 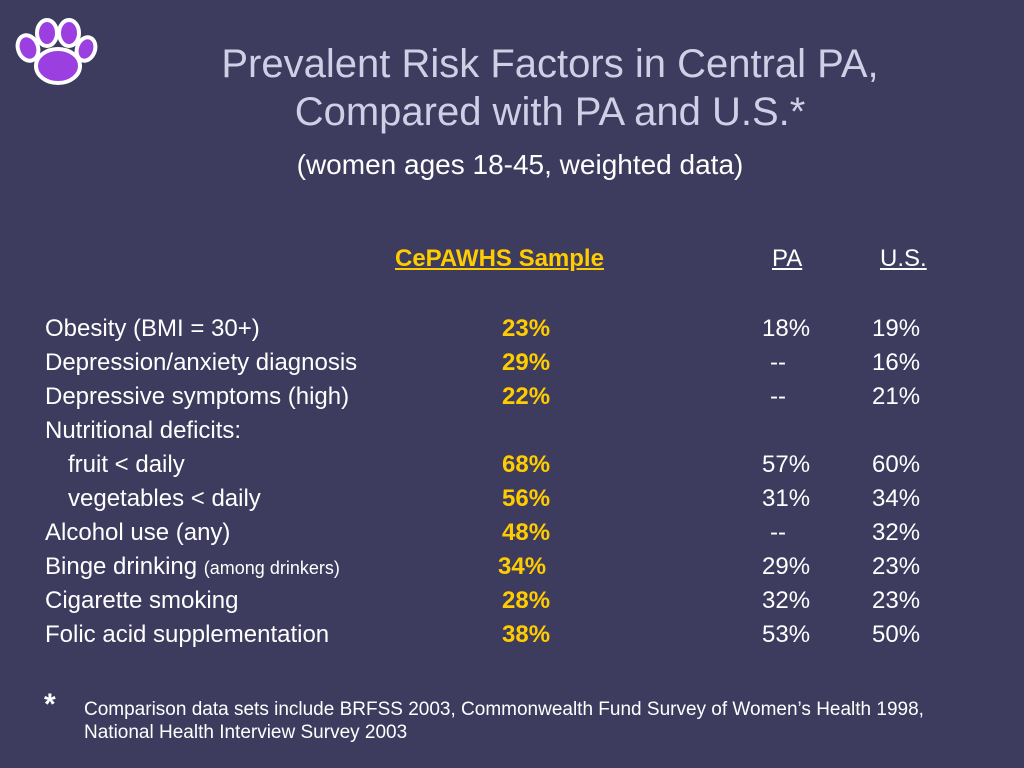 I want to click on sample-value: 22%, so click(x=526, y=396).